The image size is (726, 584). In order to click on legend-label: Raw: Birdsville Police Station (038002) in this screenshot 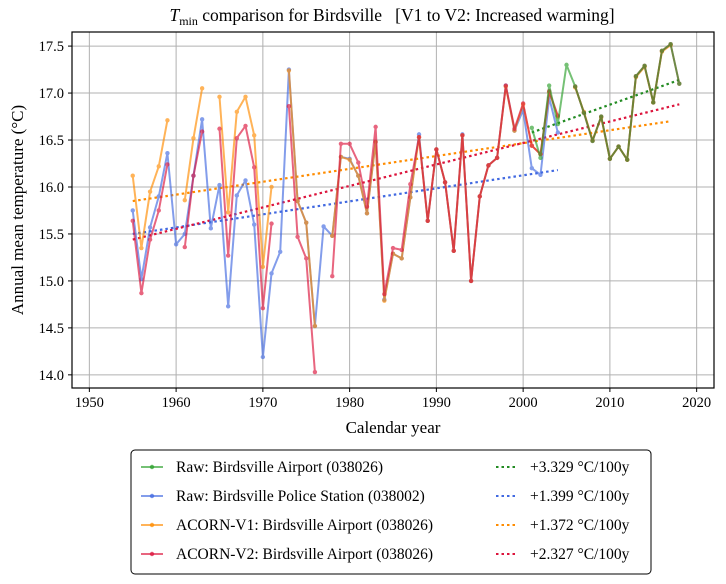, I will do `click(300, 496)`.